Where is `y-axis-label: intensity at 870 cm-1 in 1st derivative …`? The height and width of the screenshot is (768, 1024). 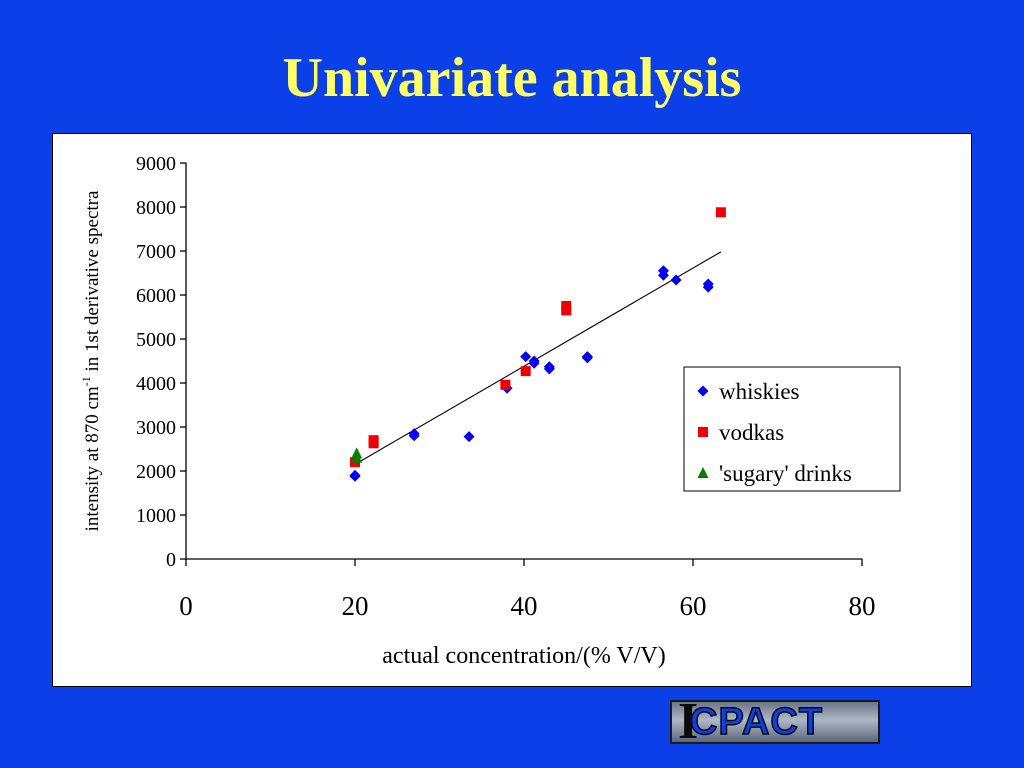
y-axis-label: intensity at 870 cm-1 in 1st derivative … is located at coordinates (91, 360).